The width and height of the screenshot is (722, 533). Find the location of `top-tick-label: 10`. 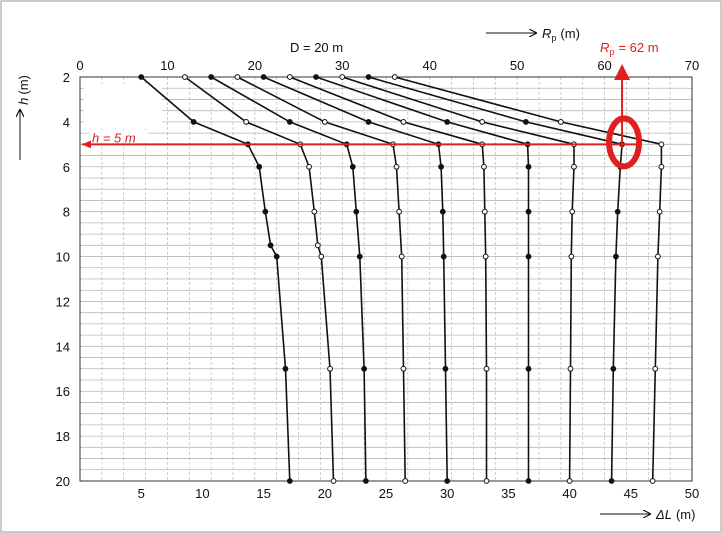

top-tick-label: 10 is located at coordinates (167, 65).